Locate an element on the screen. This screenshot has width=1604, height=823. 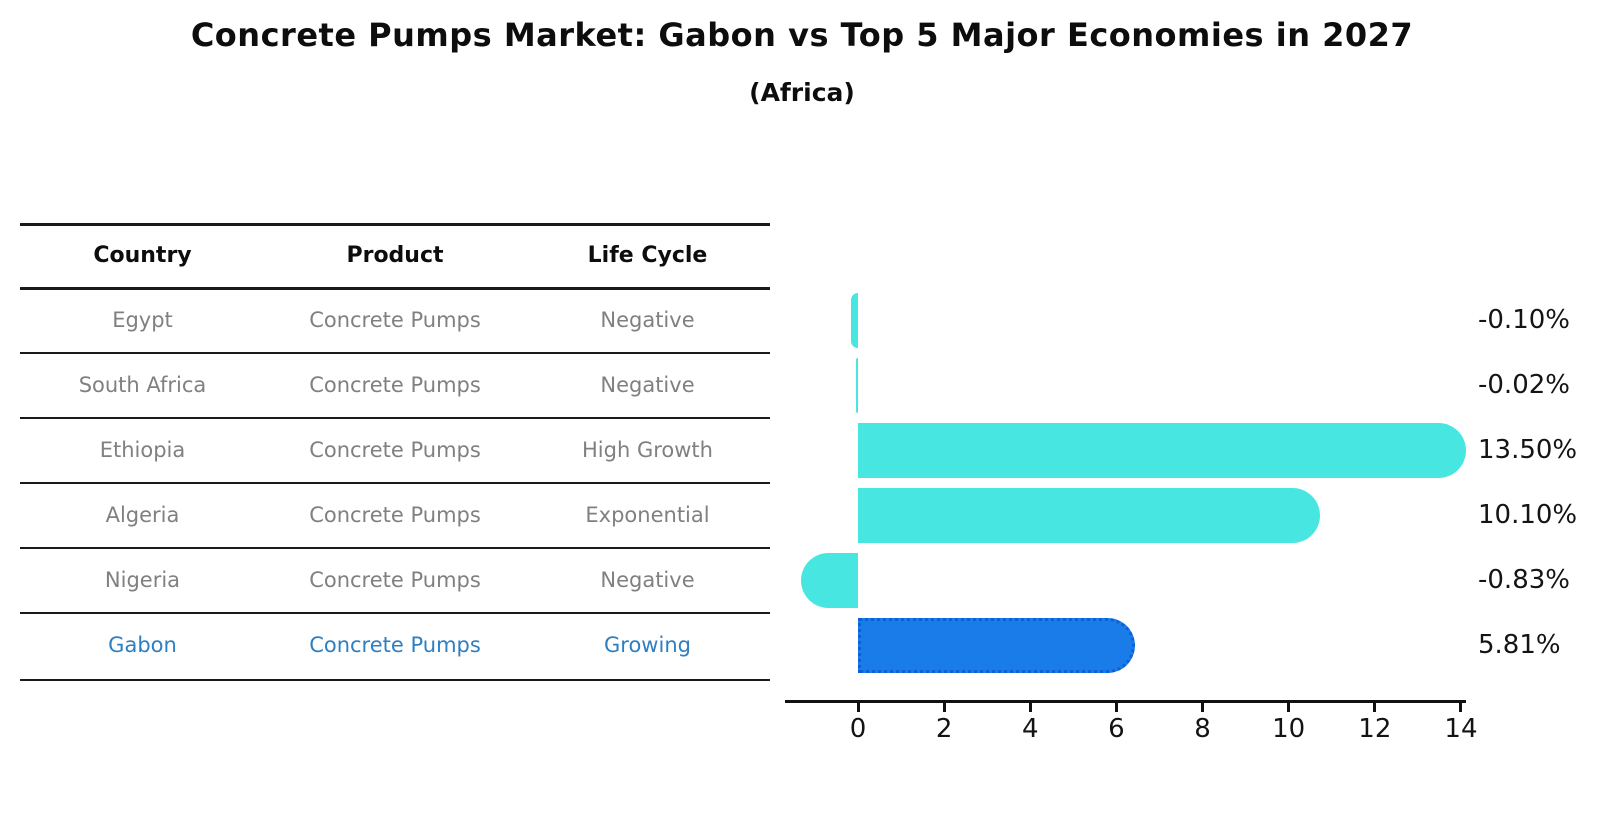
table-row-south-africa: South Africa Concrete Pumps Negative is located at coordinates (395, 385).